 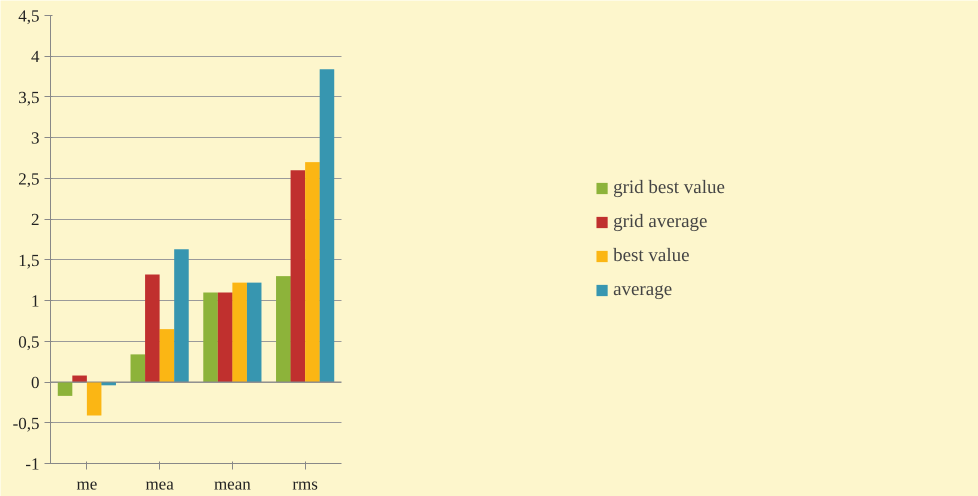 What do you see at coordinates (26, 423) in the screenshot?
I see `y-tick-label: -0,5` at bounding box center [26, 423].